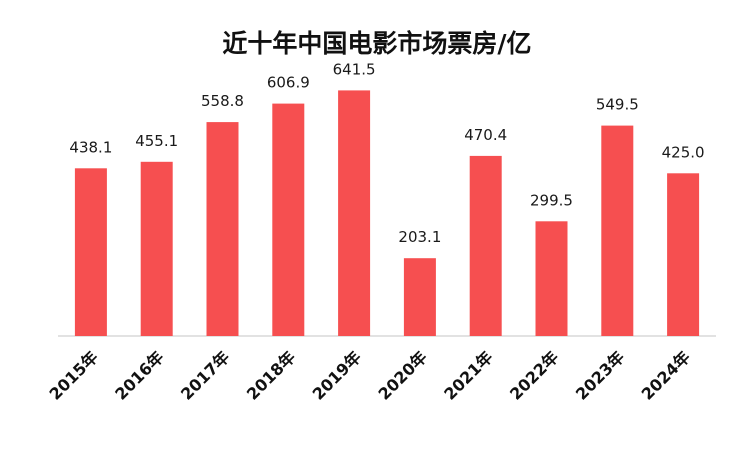 The width and height of the screenshot is (754, 453). I want to click on data-label: 470.4, so click(485, 135).